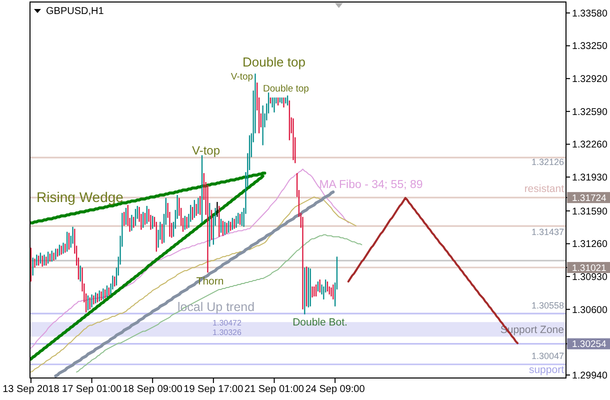 The width and height of the screenshot is (610, 400). What do you see at coordinates (547, 162) in the screenshot?
I see `annotation: 1.32126` at bounding box center [547, 162].